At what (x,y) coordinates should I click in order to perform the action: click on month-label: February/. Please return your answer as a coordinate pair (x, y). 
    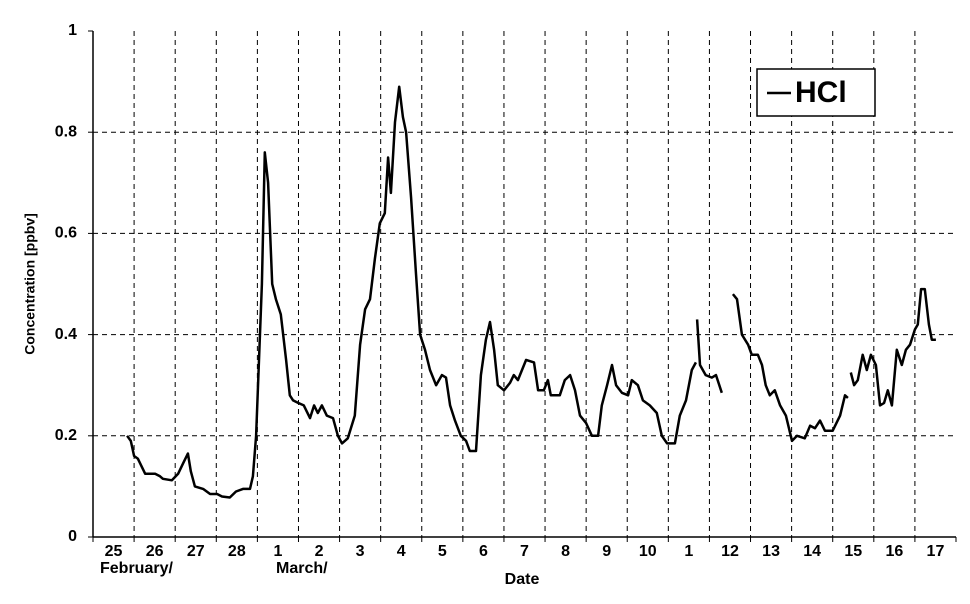
    Looking at the image, I should click on (136, 568).